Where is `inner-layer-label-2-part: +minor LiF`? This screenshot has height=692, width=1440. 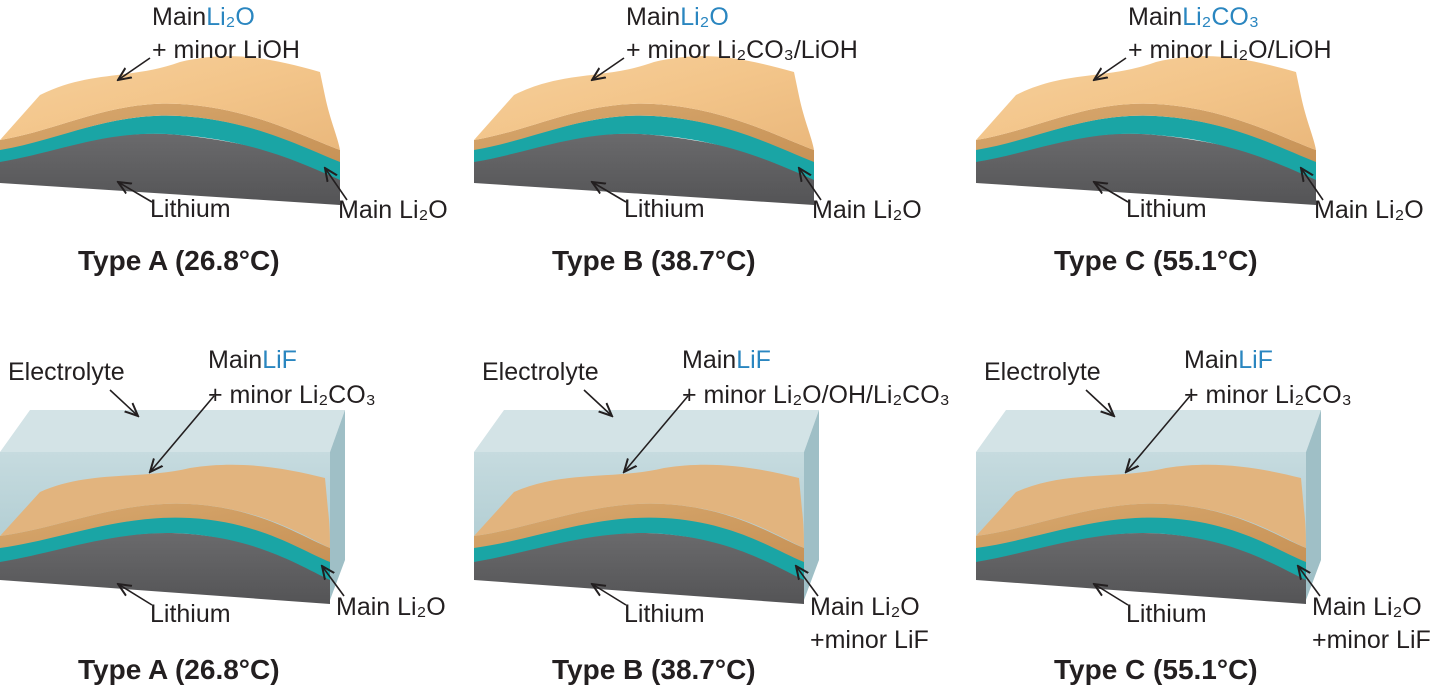
inner-layer-label-2-part: +minor LiF is located at coordinates (1371, 640).